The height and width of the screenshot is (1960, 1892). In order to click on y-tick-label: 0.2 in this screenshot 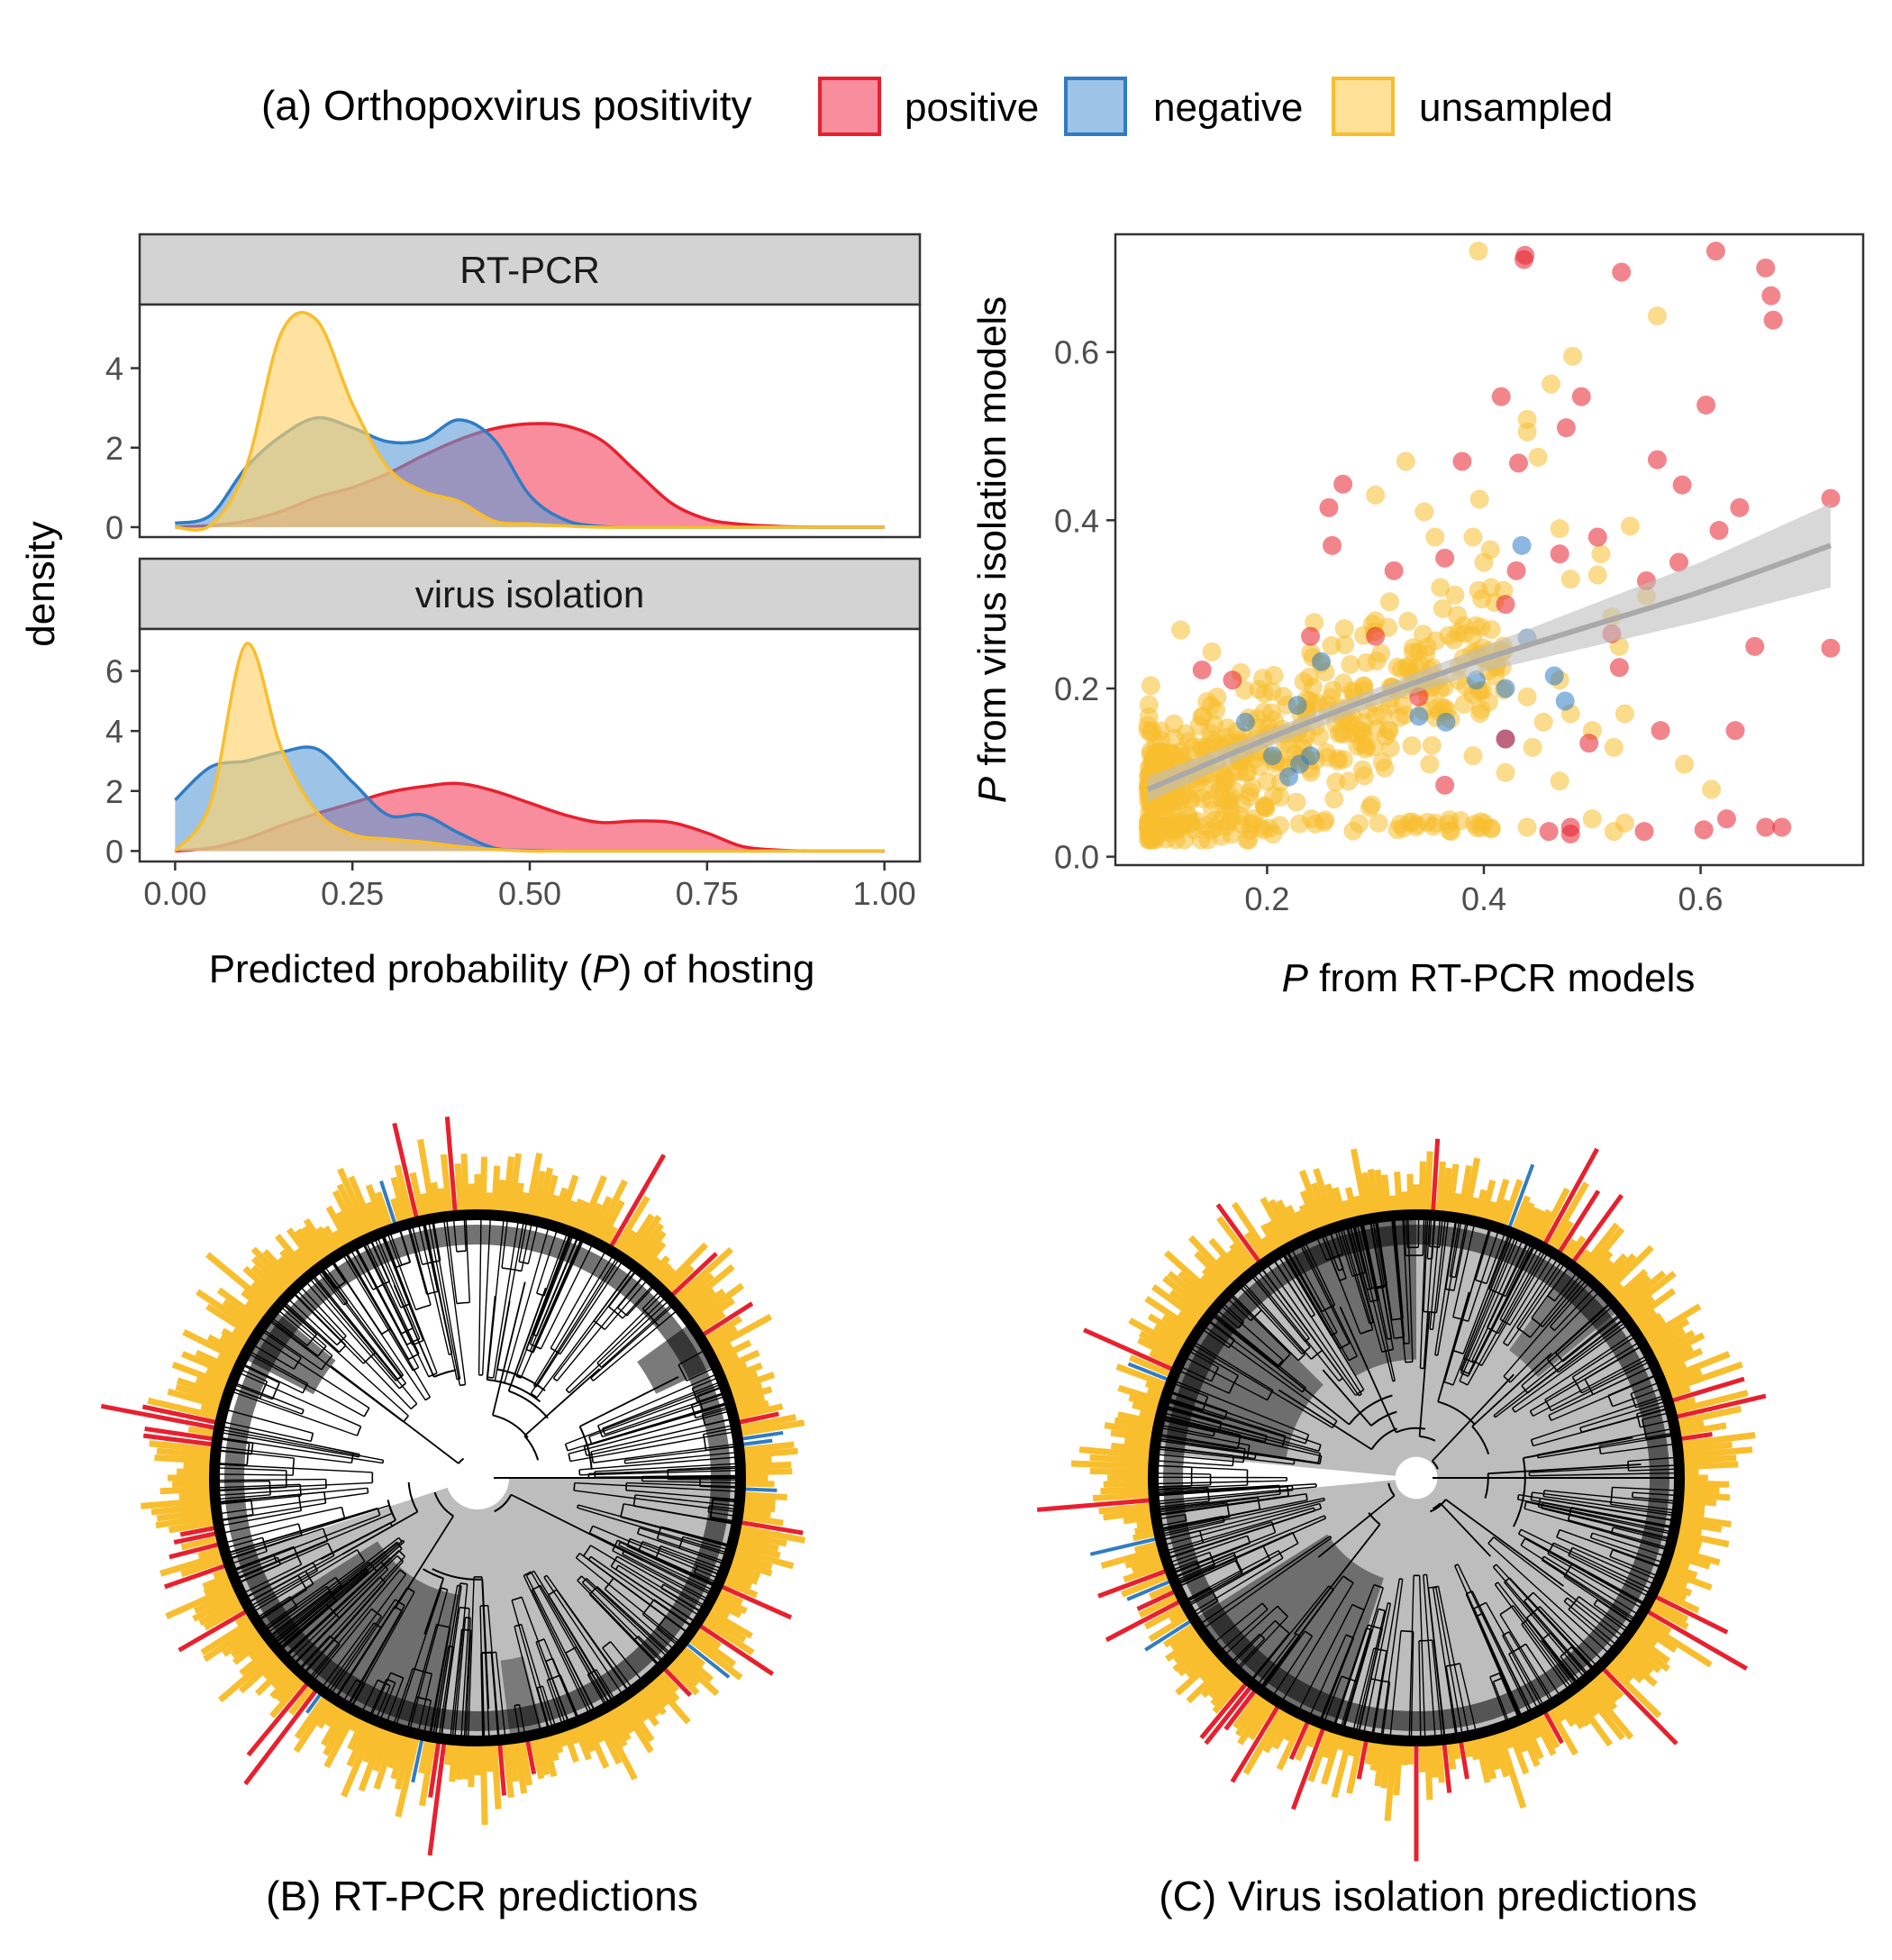, I will do `click(1076, 688)`.